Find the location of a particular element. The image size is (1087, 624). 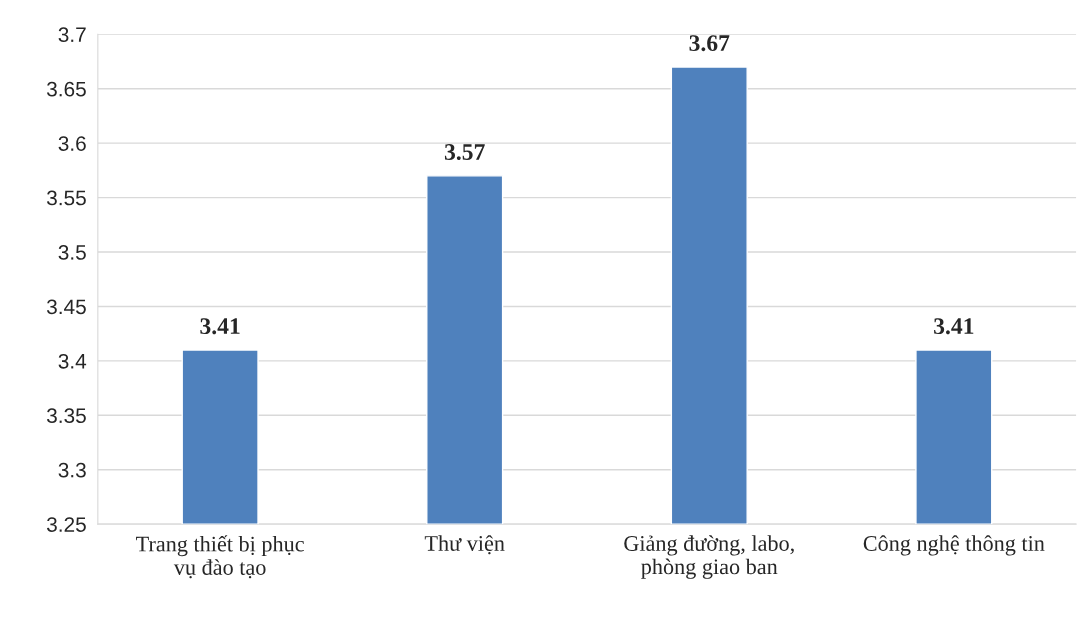

y-tick-label: 3.55 is located at coordinates (66, 198).